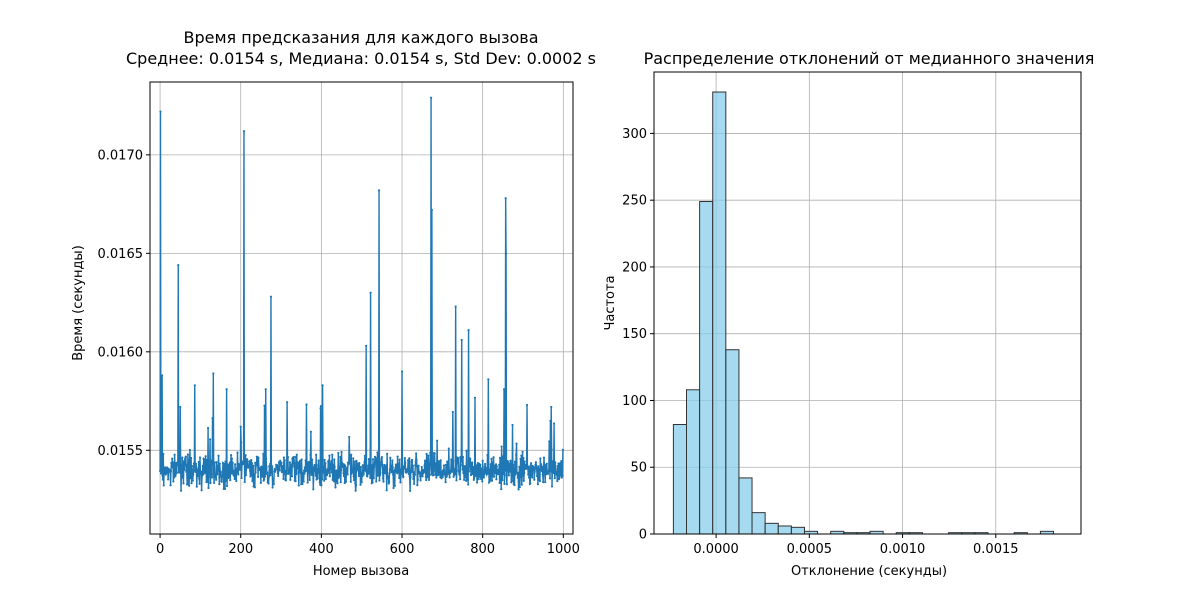  Describe the element at coordinates (810, 549) in the screenshot. I see `histogram-x-tick-label: 0.0005` at that location.